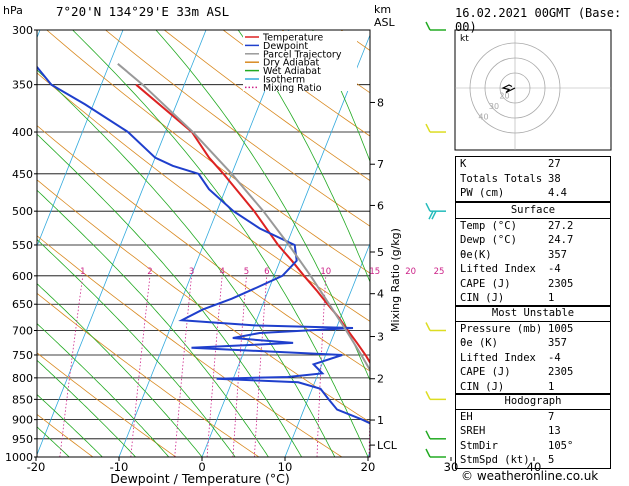 This screenshot has height=486, width=629. Describe the element at coordinates (285, 46) in the screenshot. I see `legend-label: Dewpoint` at that location.